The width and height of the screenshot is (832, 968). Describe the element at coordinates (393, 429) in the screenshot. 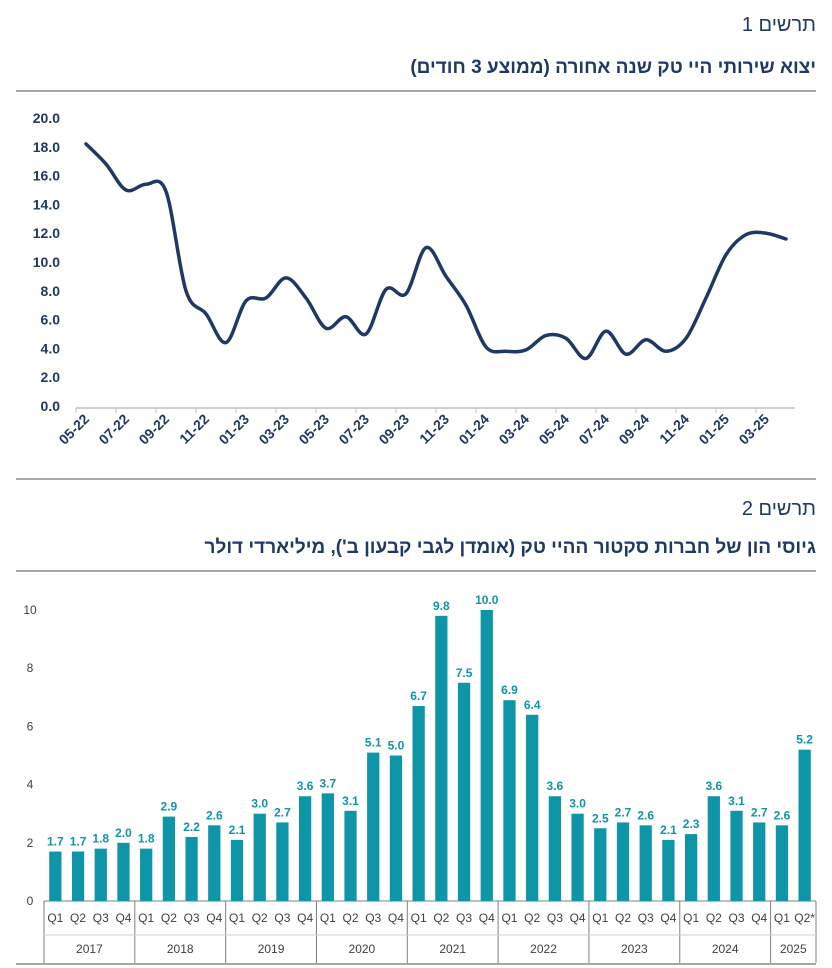

I see `x-tick-label: 09-23` at that location.